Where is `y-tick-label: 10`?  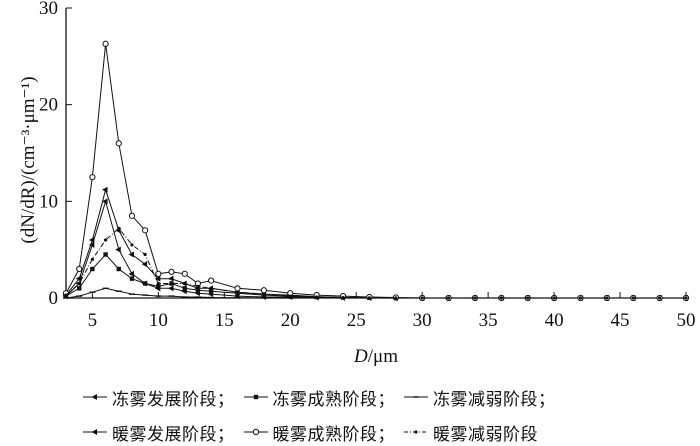 y-tick-label: 10 is located at coordinates (48, 201).